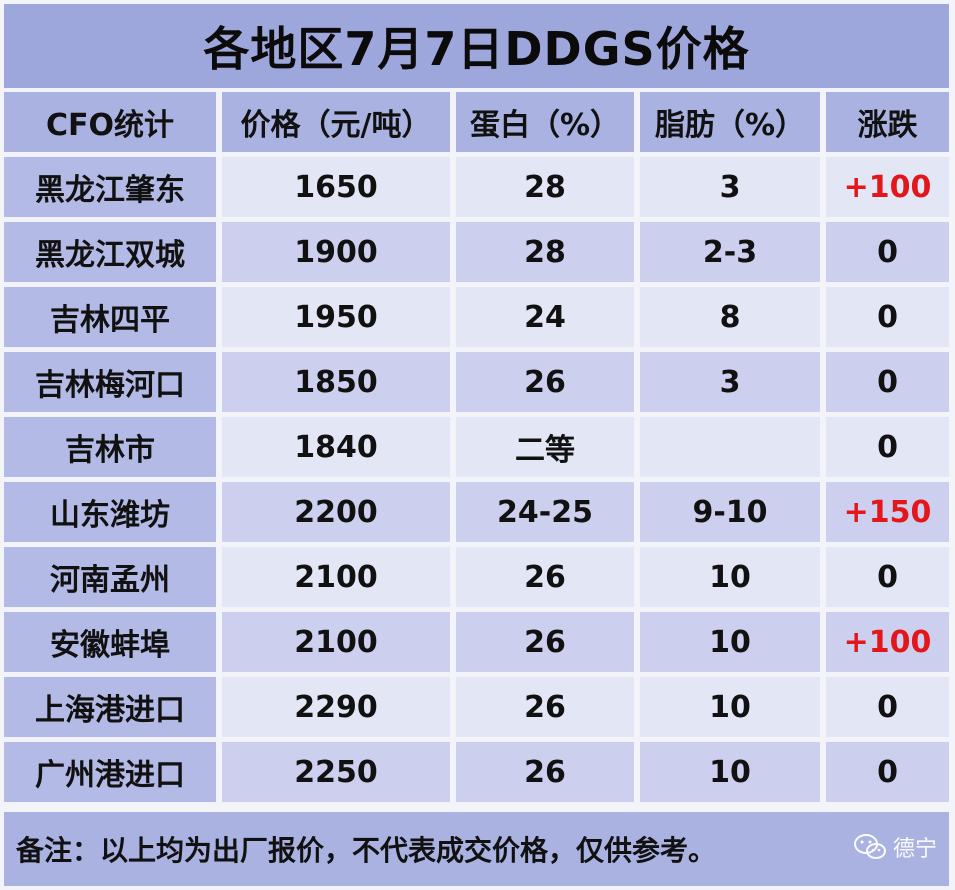  Describe the element at coordinates (110, 447) in the screenshot. I see `region-cell: 吉林市` at that location.